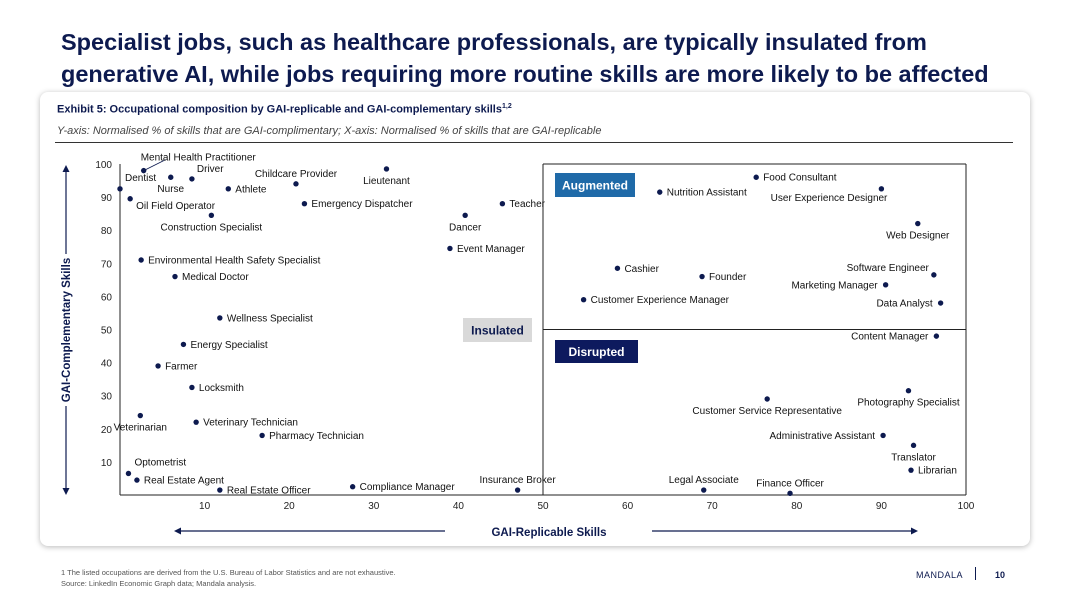 The image size is (1067, 600). Describe the element at coordinates (822, 436) in the screenshot. I see `data-point-label: Administrative Assistant` at that location.